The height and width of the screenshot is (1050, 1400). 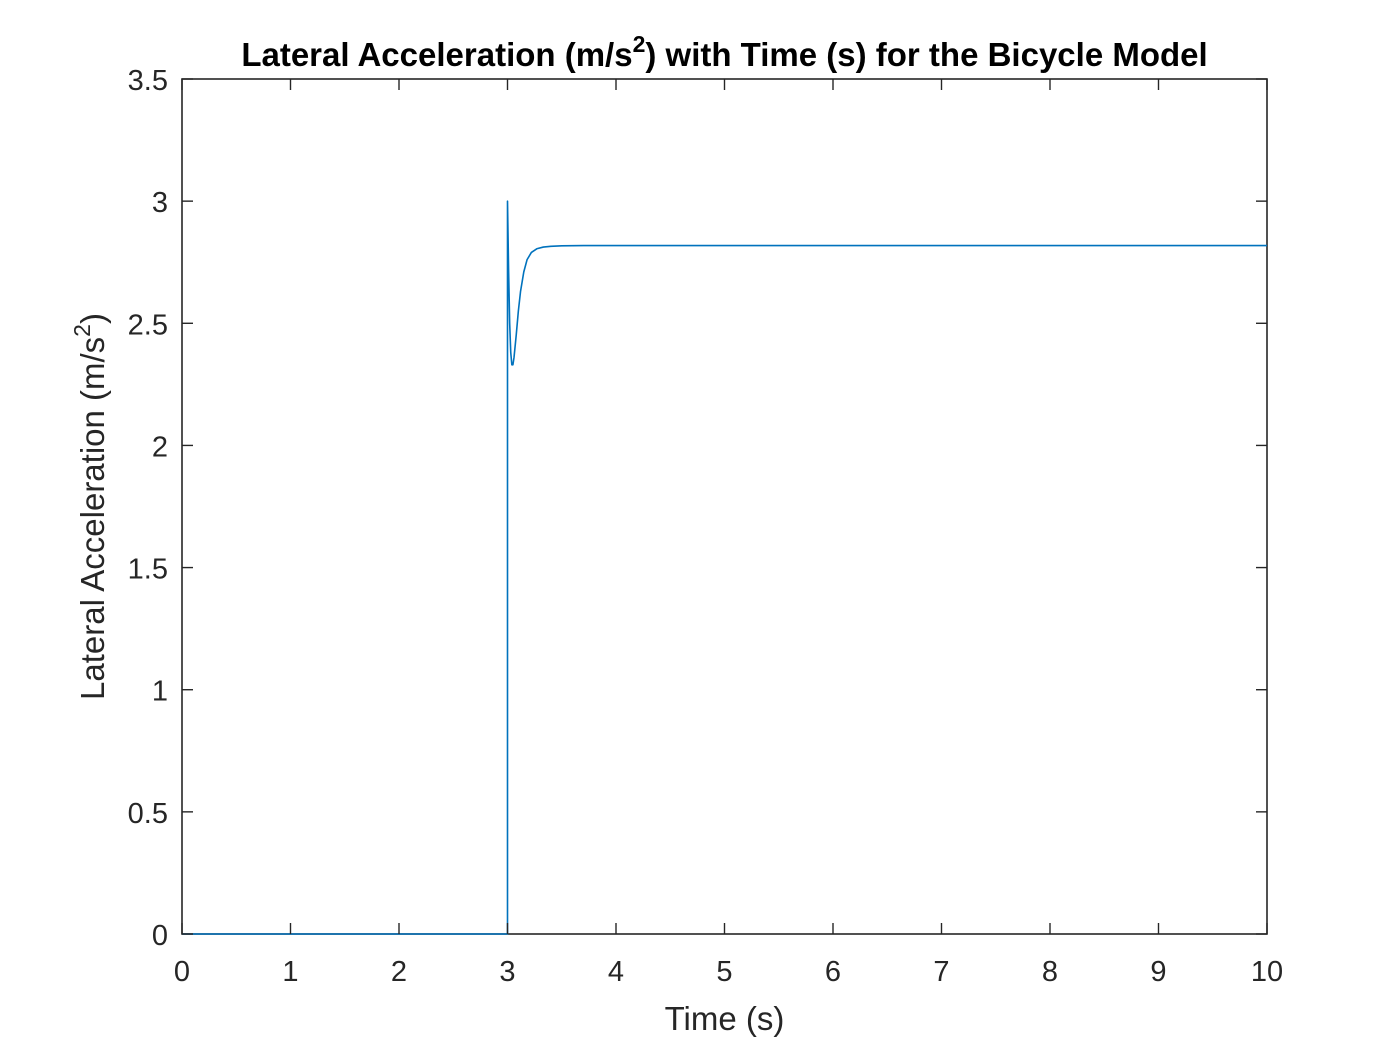 What do you see at coordinates (290, 972) in the screenshot?
I see `x-tick-label: 1` at bounding box center [290, 972].